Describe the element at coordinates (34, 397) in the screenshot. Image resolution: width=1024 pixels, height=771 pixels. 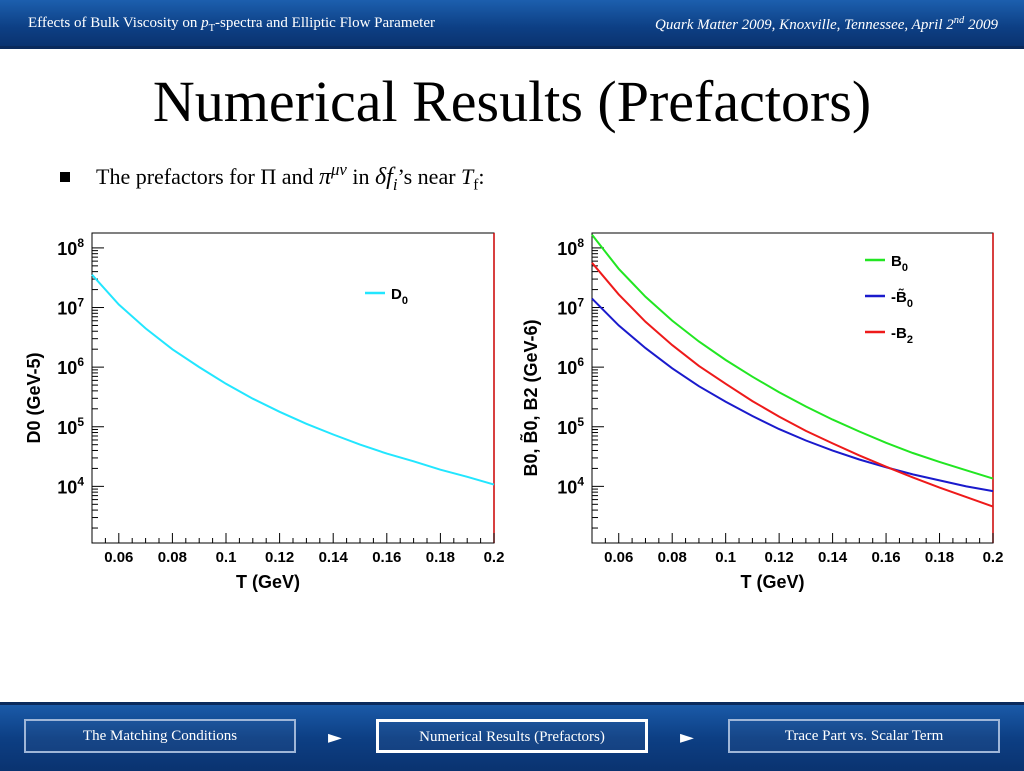
I see `y-axis-label: D0 (GeV-5)` at that location.